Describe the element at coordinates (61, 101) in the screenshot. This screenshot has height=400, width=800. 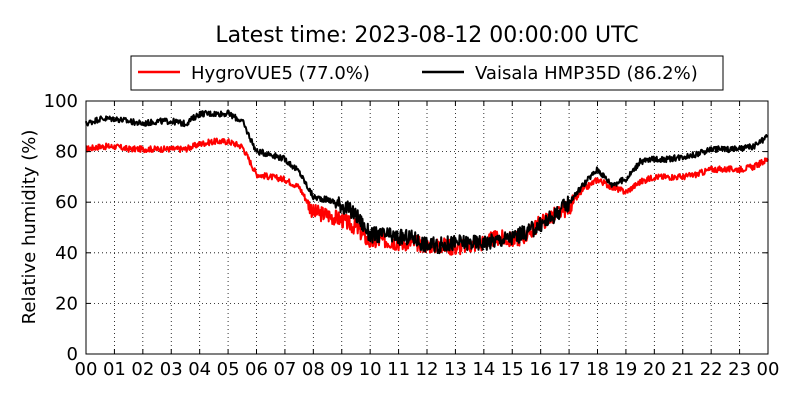
I see `y-tick-label: 100` at that location.